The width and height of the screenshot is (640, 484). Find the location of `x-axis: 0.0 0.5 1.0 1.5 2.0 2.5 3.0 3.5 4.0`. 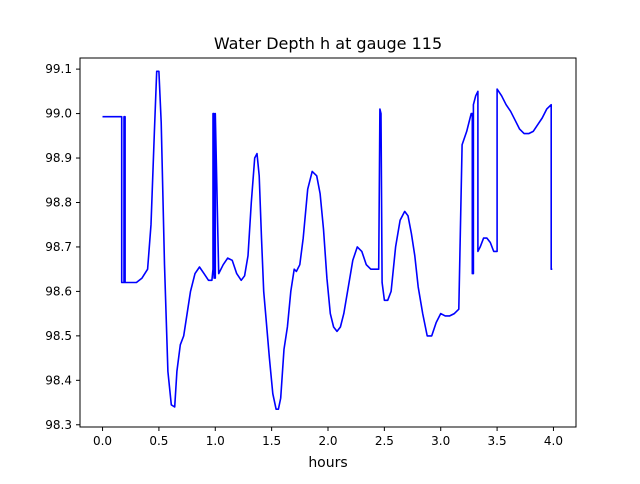

x-axis: 0.0 0.5 1.0 1.5 2.0 2.5 3.0 3.5 4.0 is located at coordinates (328, 437).